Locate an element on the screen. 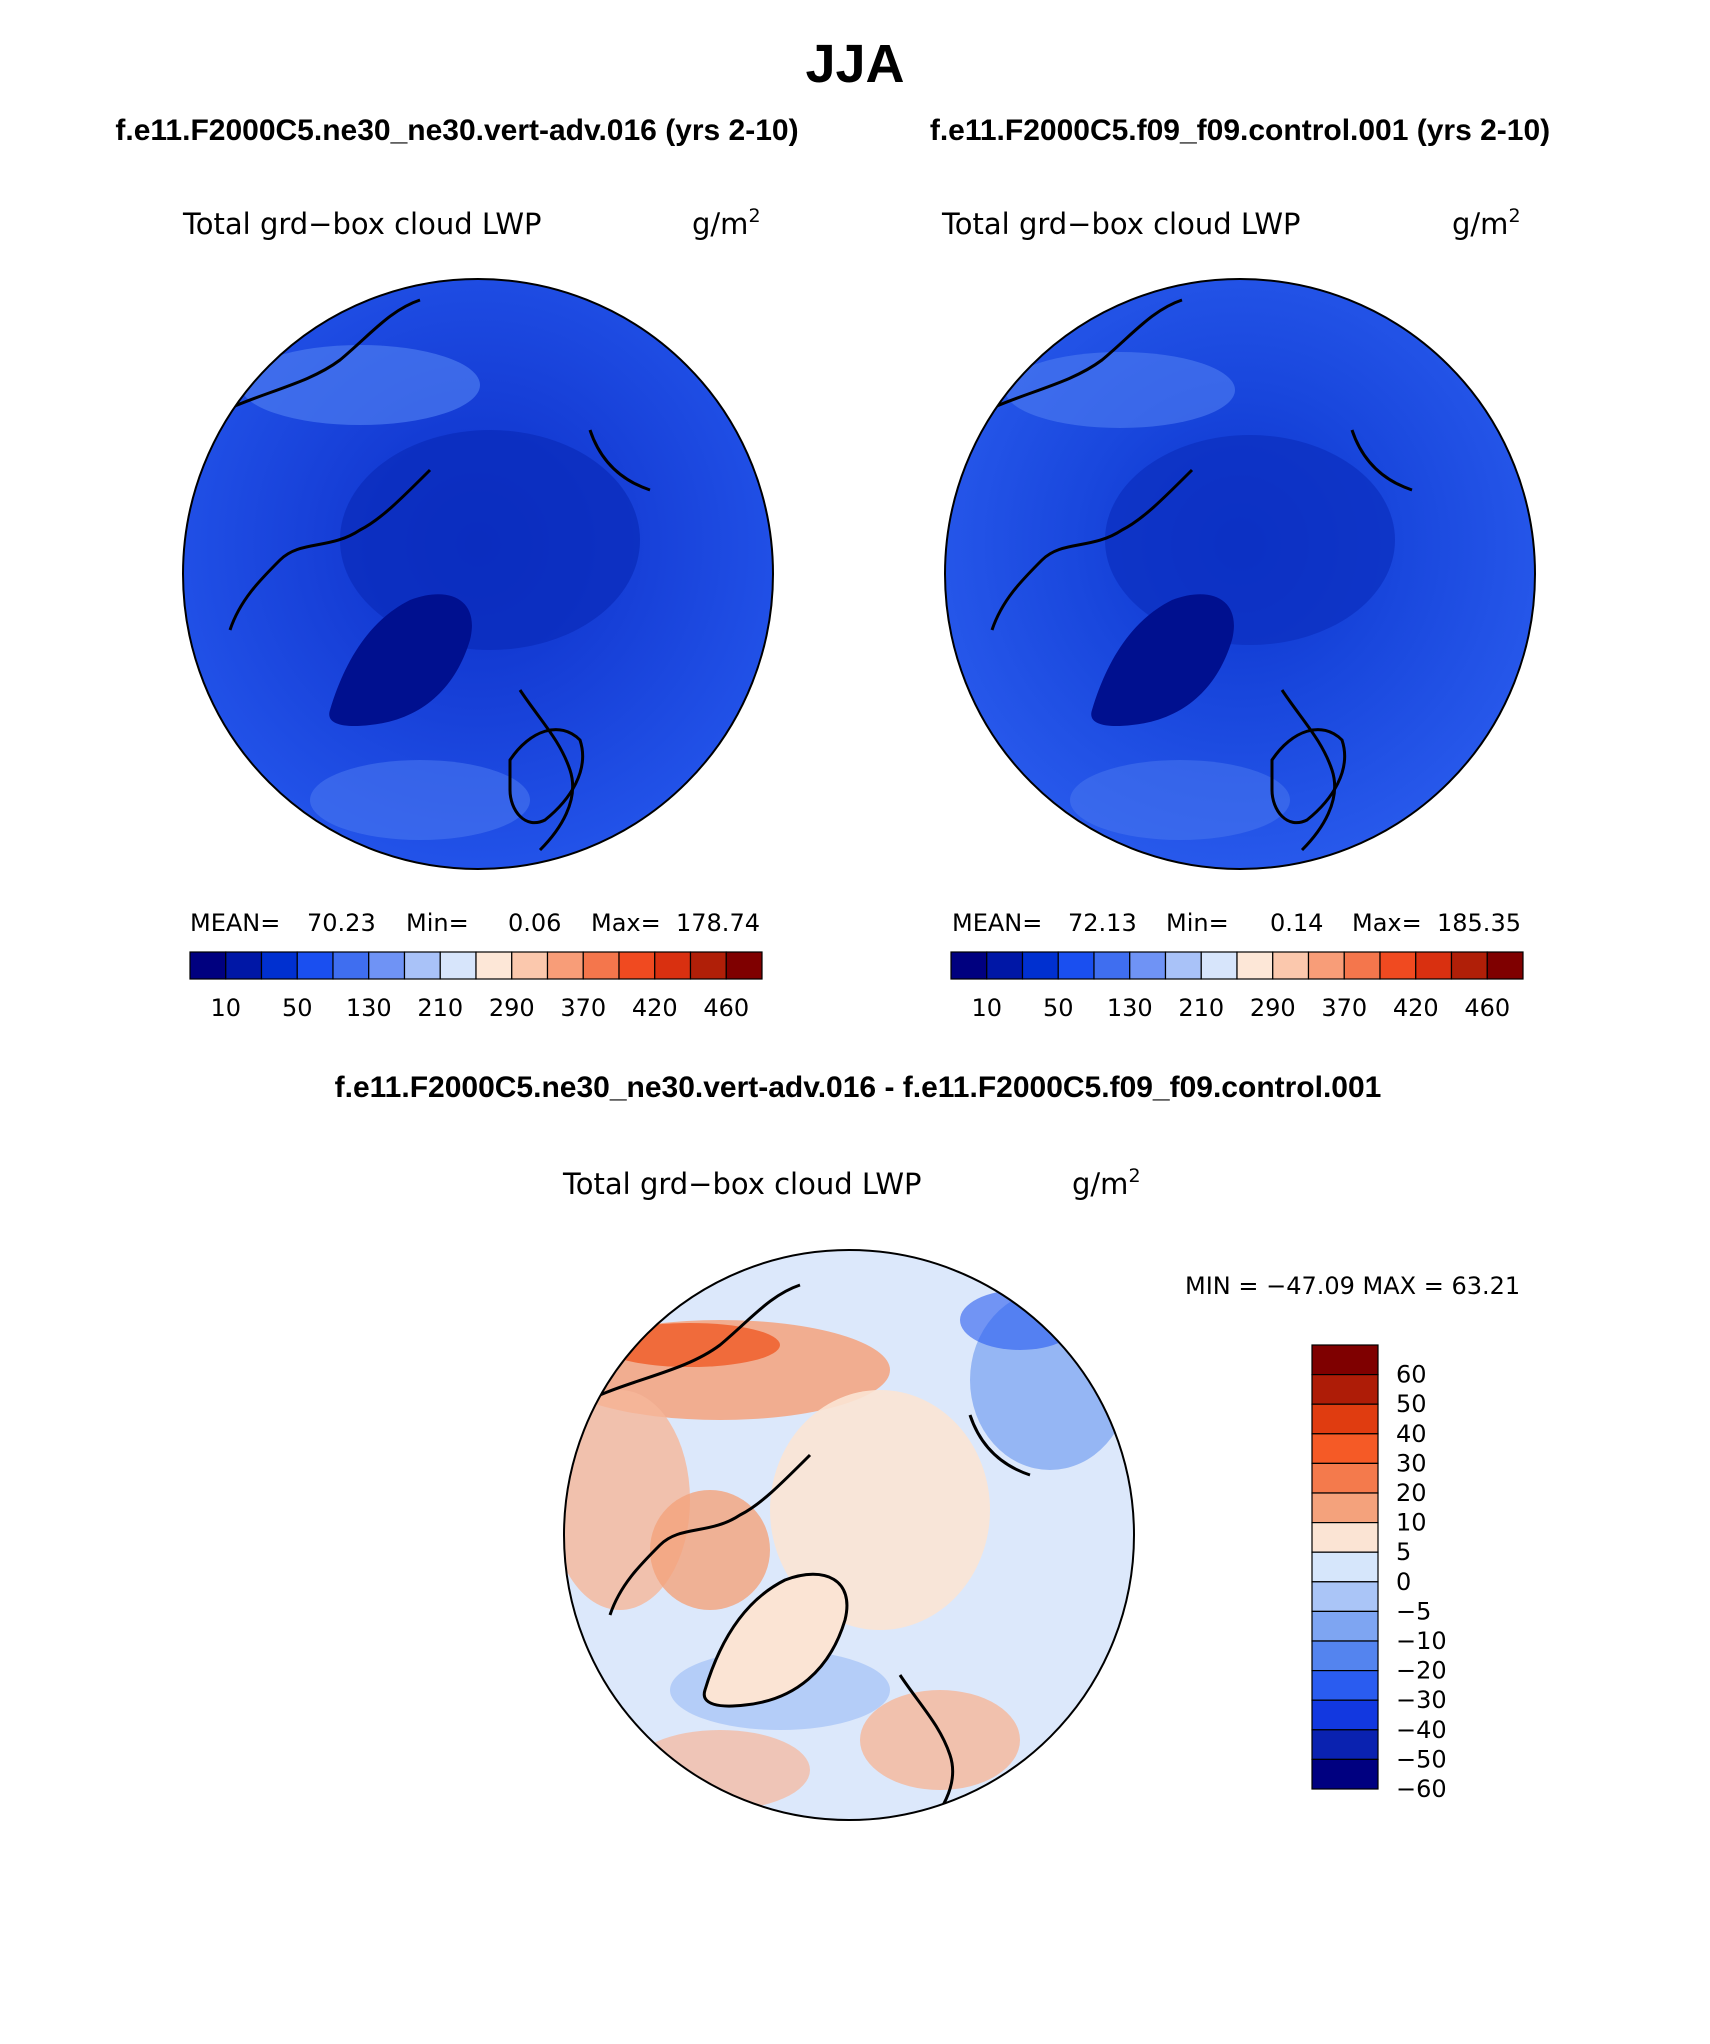 The image size is (1710, 2044). diff-units-label: g/m2 is located at coordinates (1106, 1183).